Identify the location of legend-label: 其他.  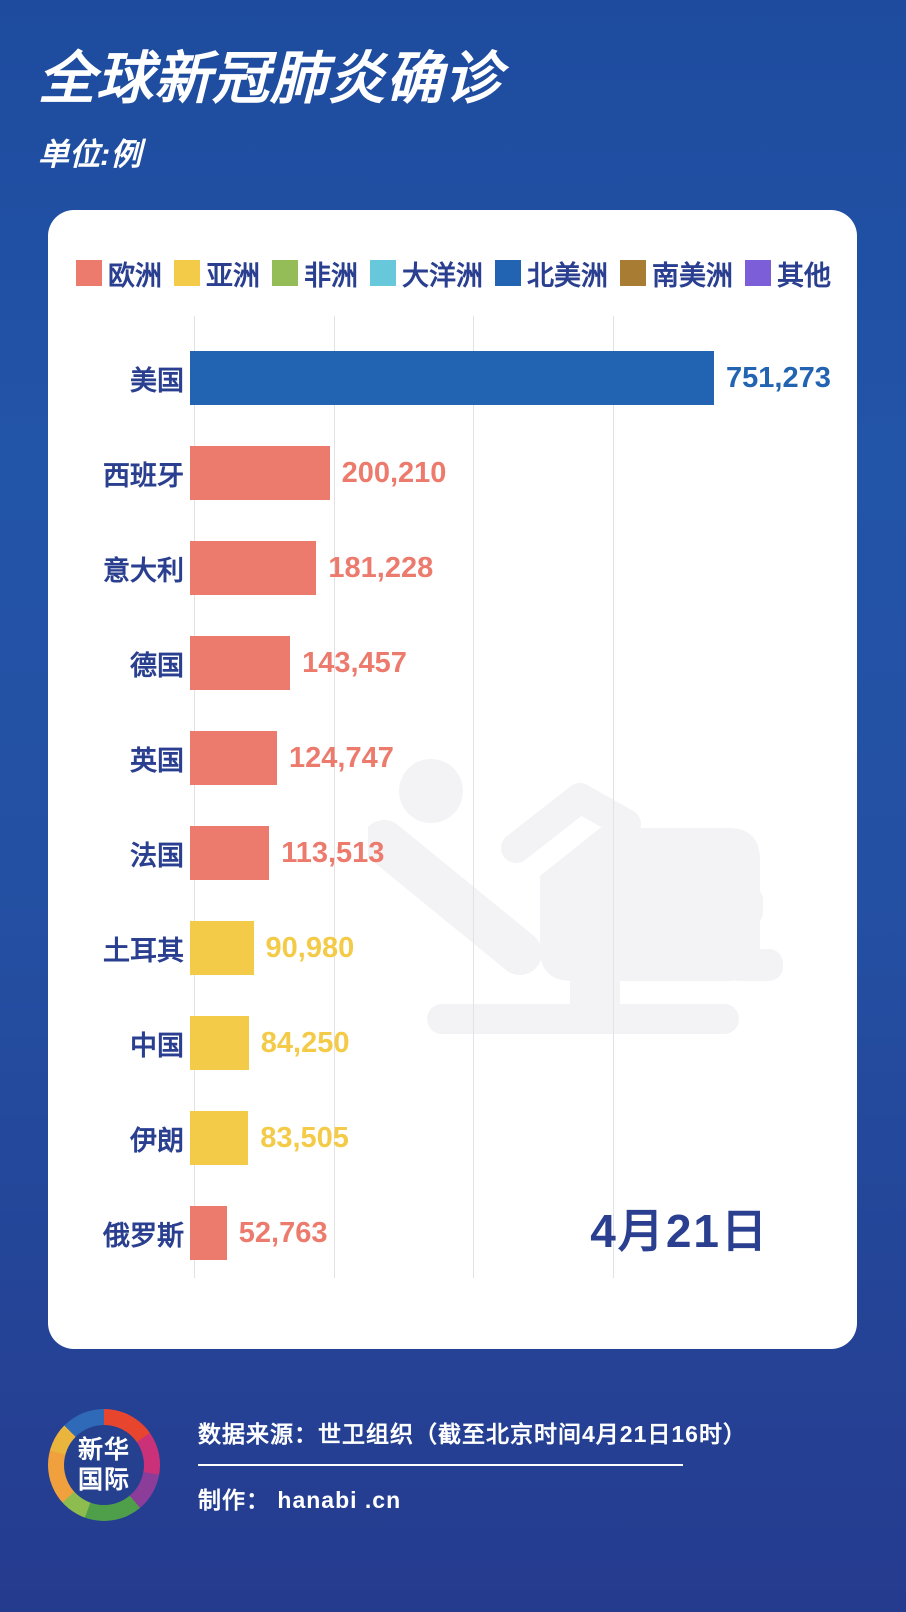
(804, 275).